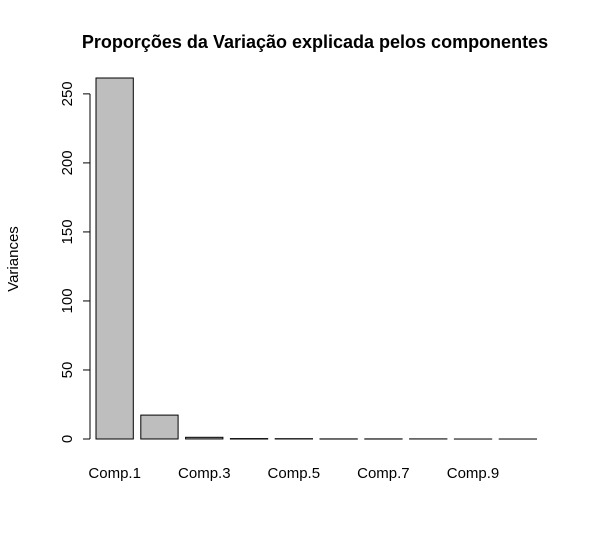 The image size is (594, 546). What do you see at coordinates (67, 300) in the screenshot?
I see `y-tick-label: 100` at bounding box center [67, 300].